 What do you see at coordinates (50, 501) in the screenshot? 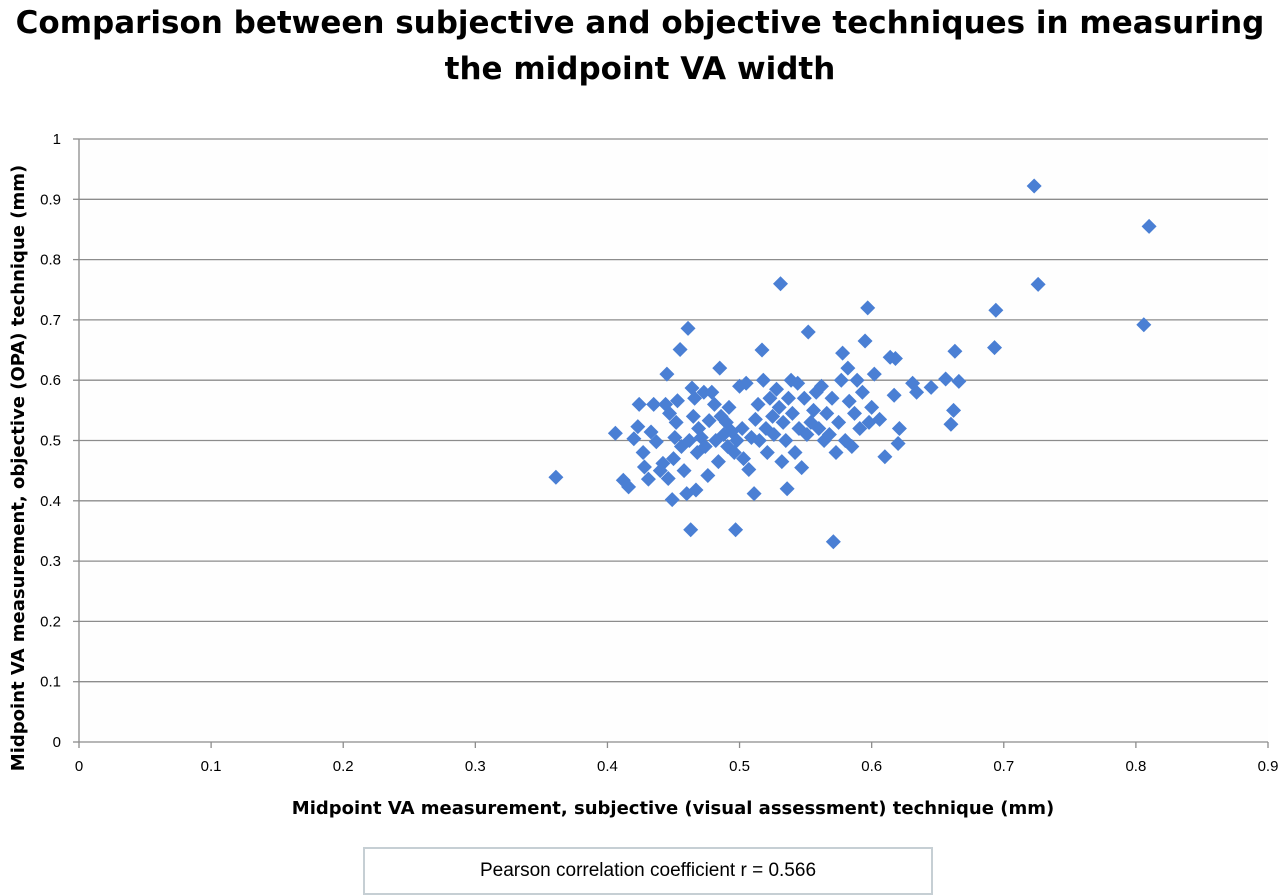
I see `y-tick-label: 0.4` at bounding box center [50, 501].